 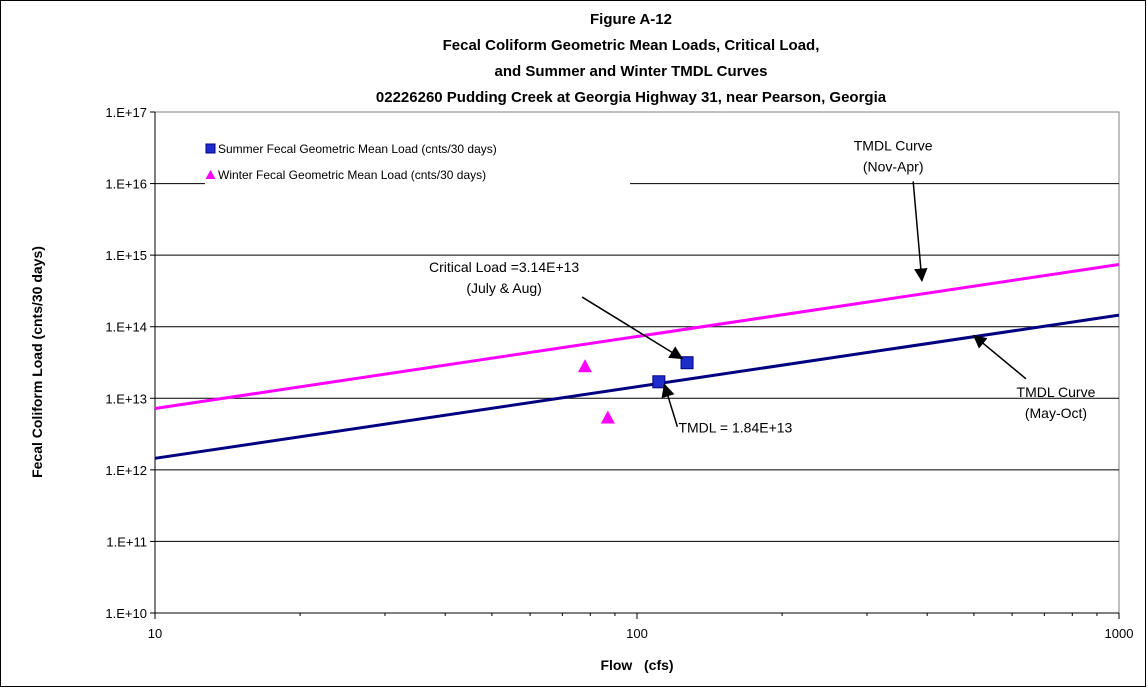 I want to click on y-tick-label: 1.E+17, so click(x=126, y=112).